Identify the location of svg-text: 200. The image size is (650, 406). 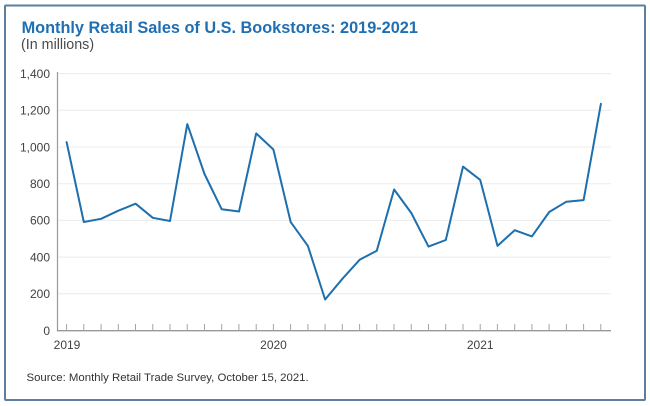
(40, 294).